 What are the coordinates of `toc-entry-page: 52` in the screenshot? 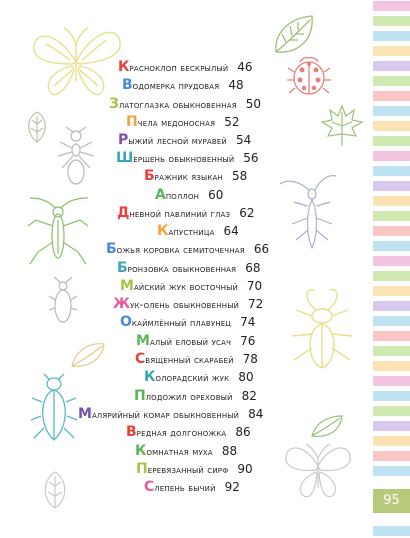 It's located at (232, 122).